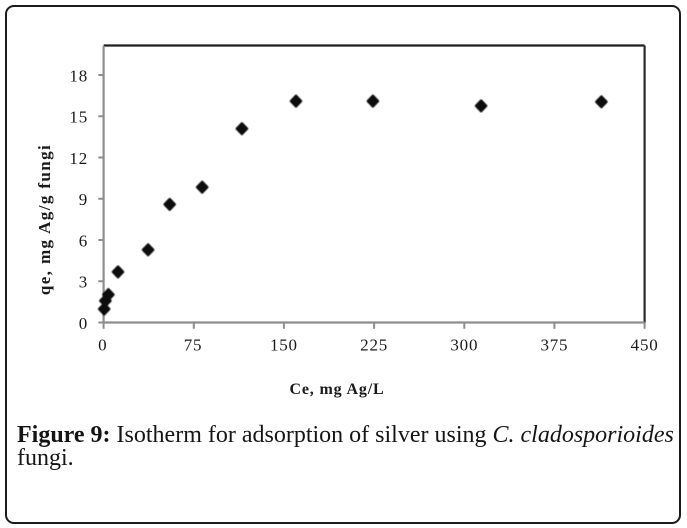  What do you see at coordinates (83, 240) in the screenshot?
I see `svg-text: 6` at bounding box center [83, 240].